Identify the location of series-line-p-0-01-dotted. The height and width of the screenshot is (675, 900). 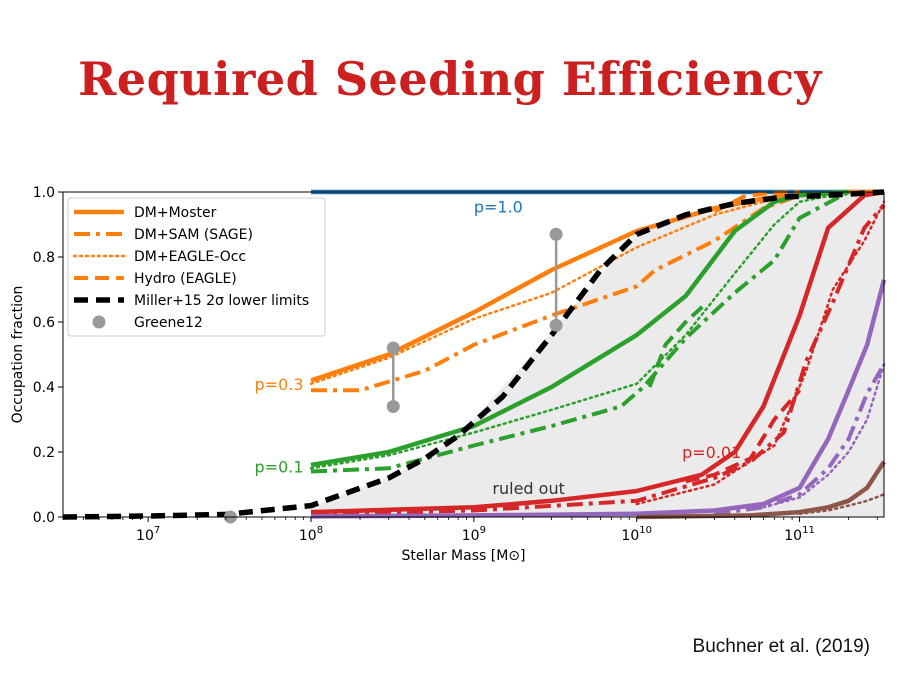
(760, 353).